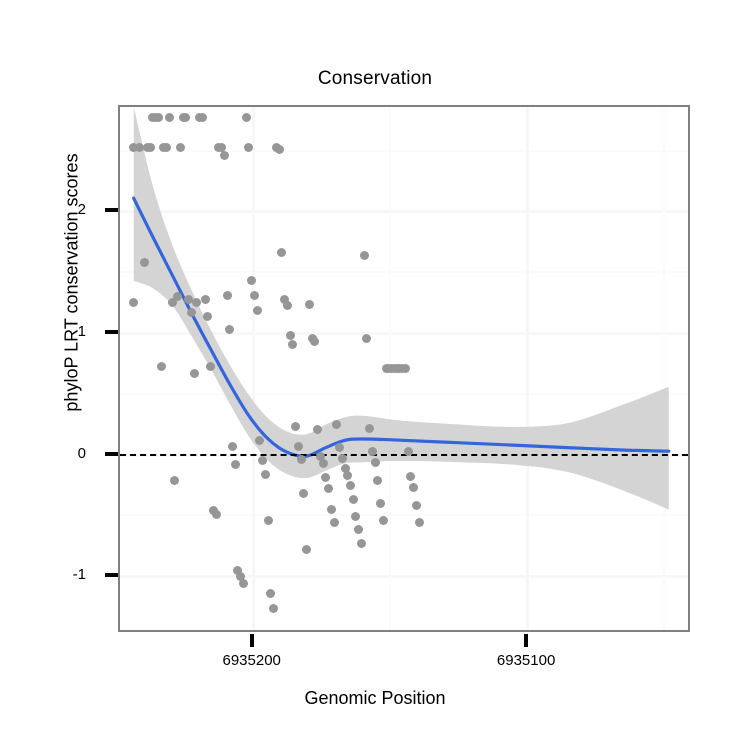  What do you see at coordinates (375, 698) in the screenshot?
I see `x-axis-title: Genomic Position` at bounding box center [375, 698].